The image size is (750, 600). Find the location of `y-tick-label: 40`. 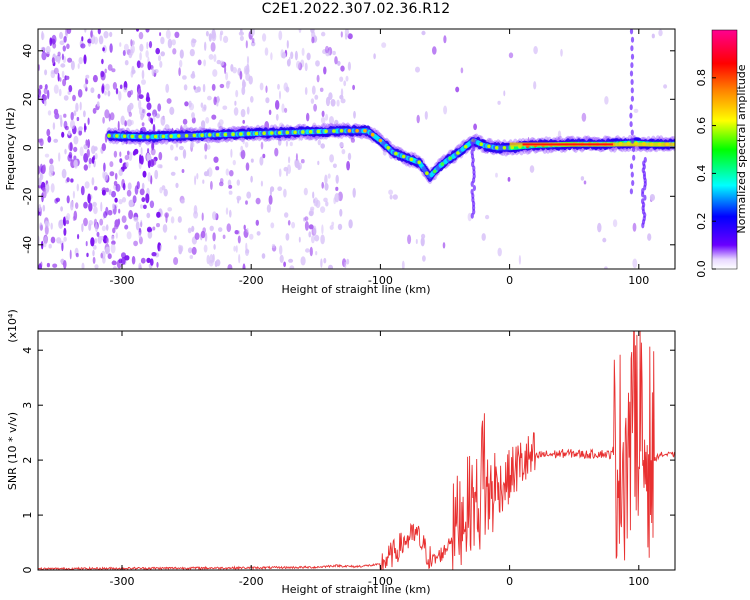

y-tick-label: 40 is located at coordinates (27, 51).